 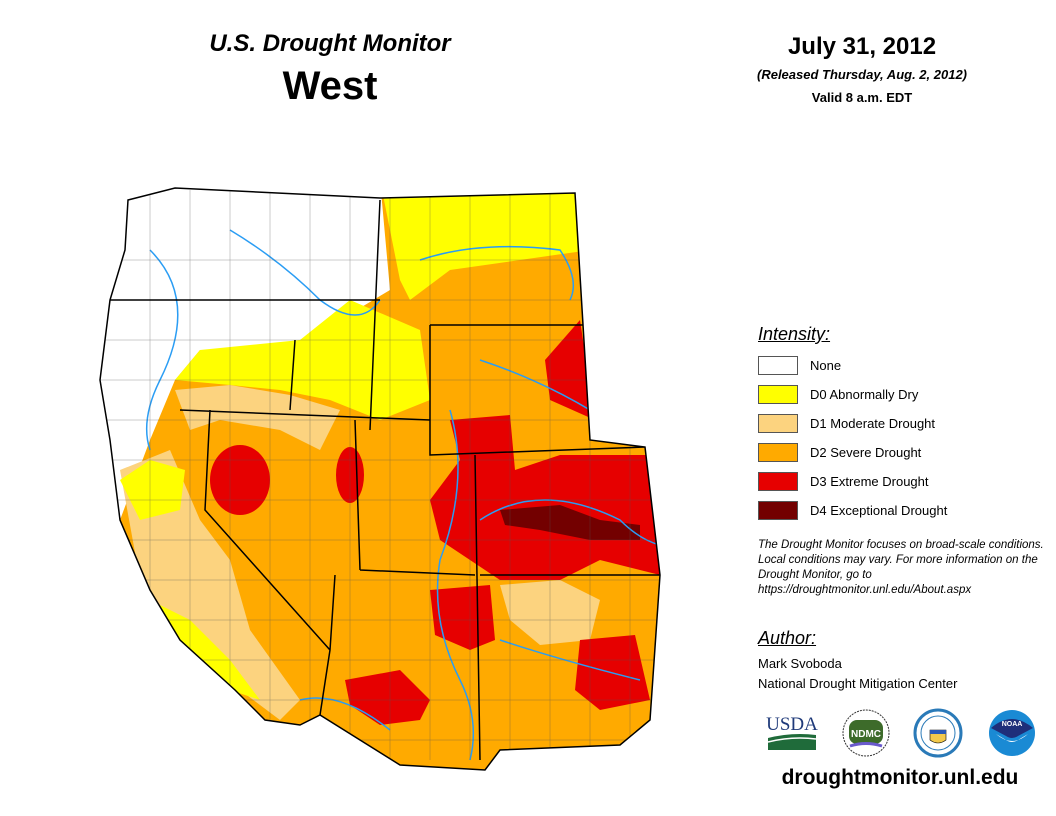 I want to click on map-date: July 31, 2012, so click(x=862, y=46).